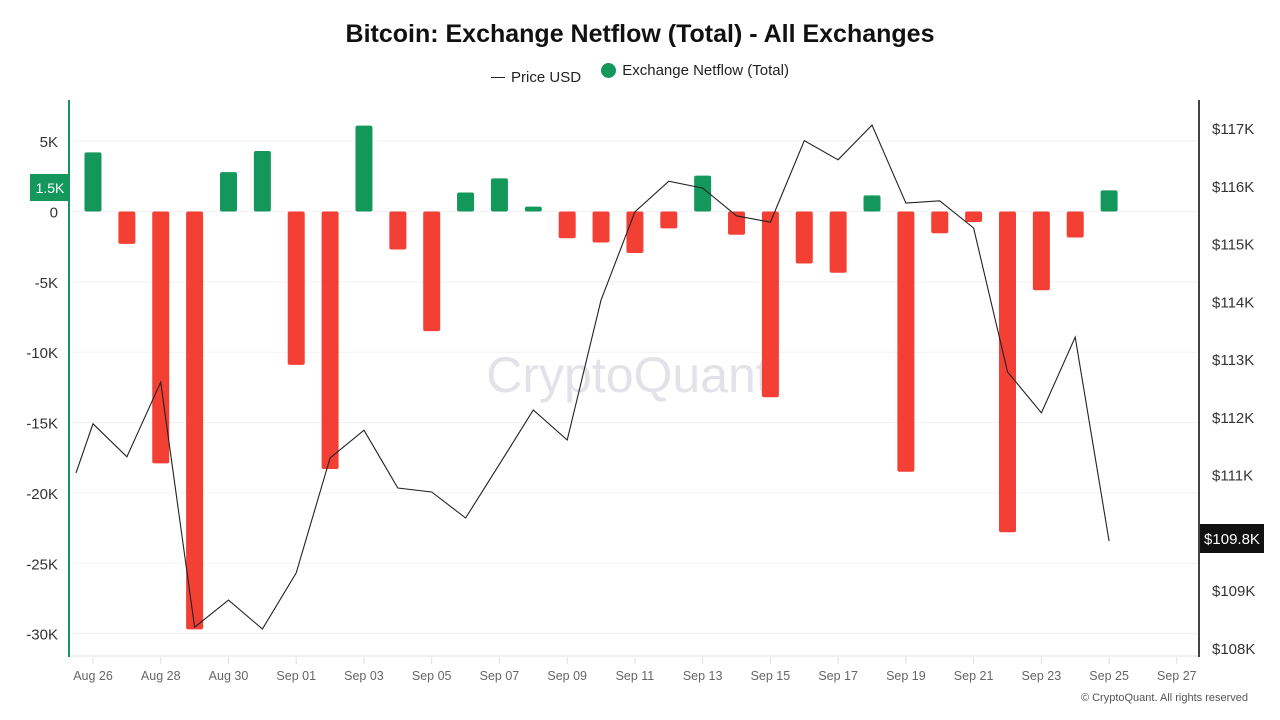 The width and height of the screenshot is (1280, 720). Describe the element at coordinates (705, 70) in the screenshot. I see `legend-label-netflow: Exchange Netflow (Total)` at that location.